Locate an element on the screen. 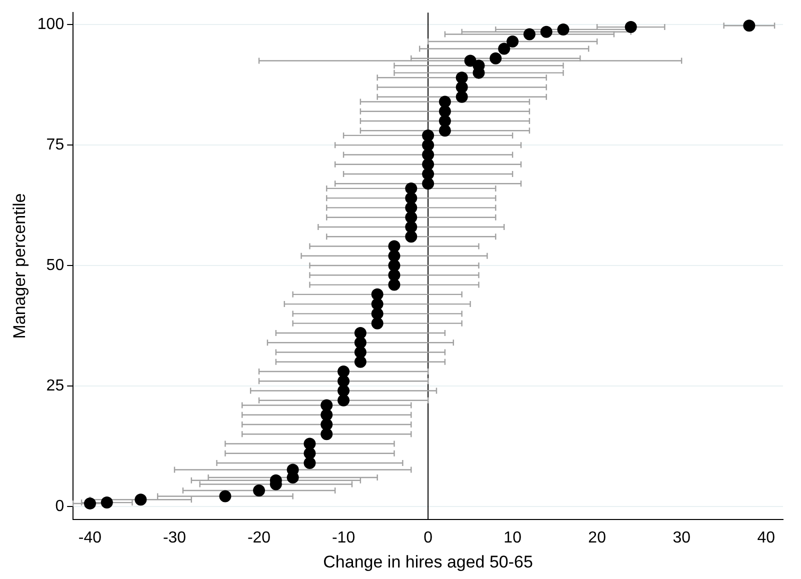 Image resolution: width=801 pixels, height=579 pixels. y-axis-title: Manager percentile is located at coordinates (19, 266).